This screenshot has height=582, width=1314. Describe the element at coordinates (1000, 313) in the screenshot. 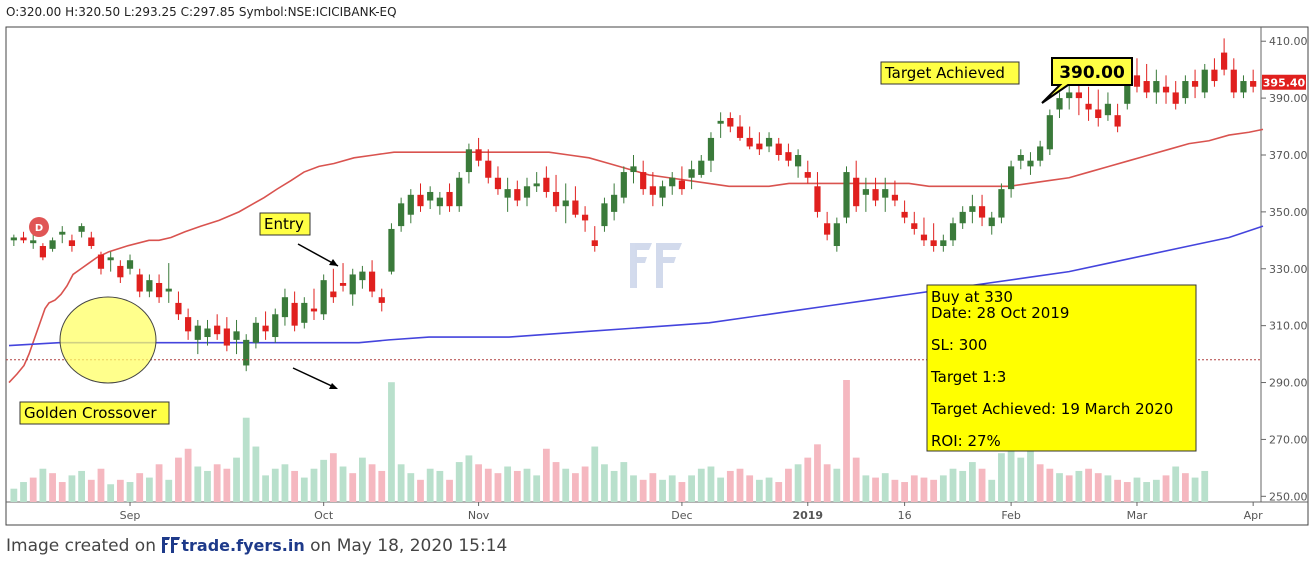

I see `info-date: Date: 28 Oct 2019` at that location.